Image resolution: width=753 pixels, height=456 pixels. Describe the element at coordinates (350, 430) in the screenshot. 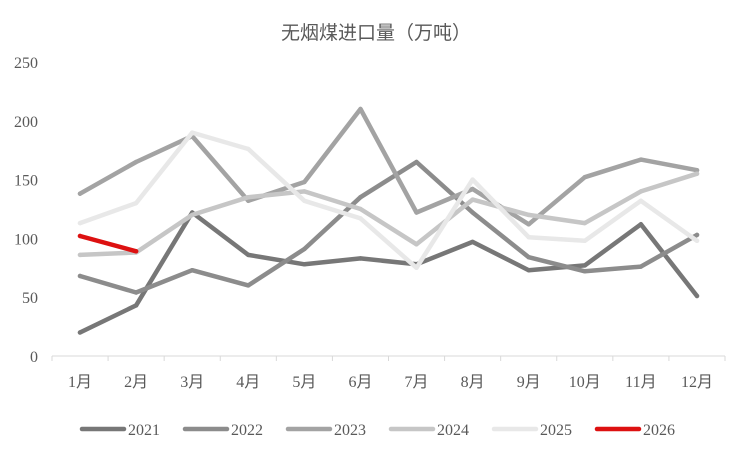

I see `legend-label: 2023` at that location.